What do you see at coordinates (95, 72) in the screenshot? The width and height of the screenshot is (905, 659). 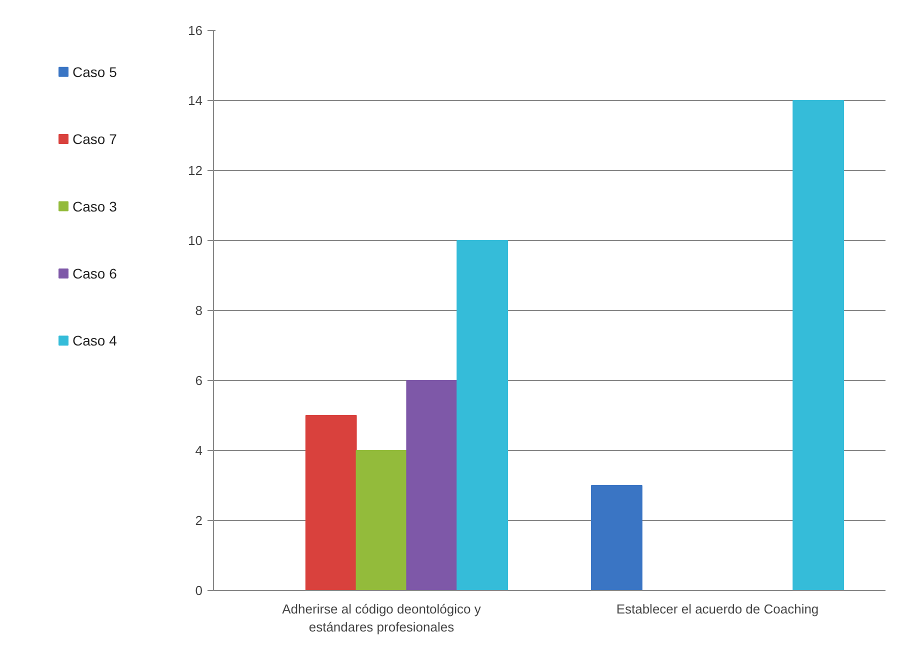 I see `legend-label: Caso 5` at bounding box center [95, 72].